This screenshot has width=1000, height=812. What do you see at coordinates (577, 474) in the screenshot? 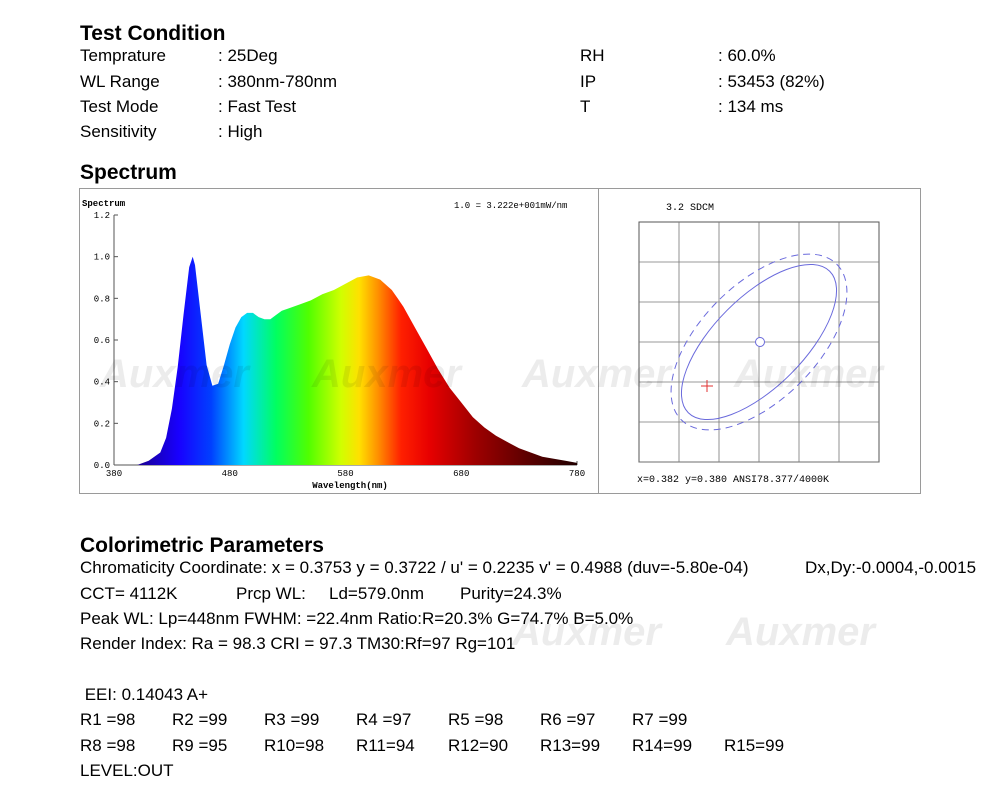
I see `spectrum-x-tick-label: 780` at bounding box center [577, 474].